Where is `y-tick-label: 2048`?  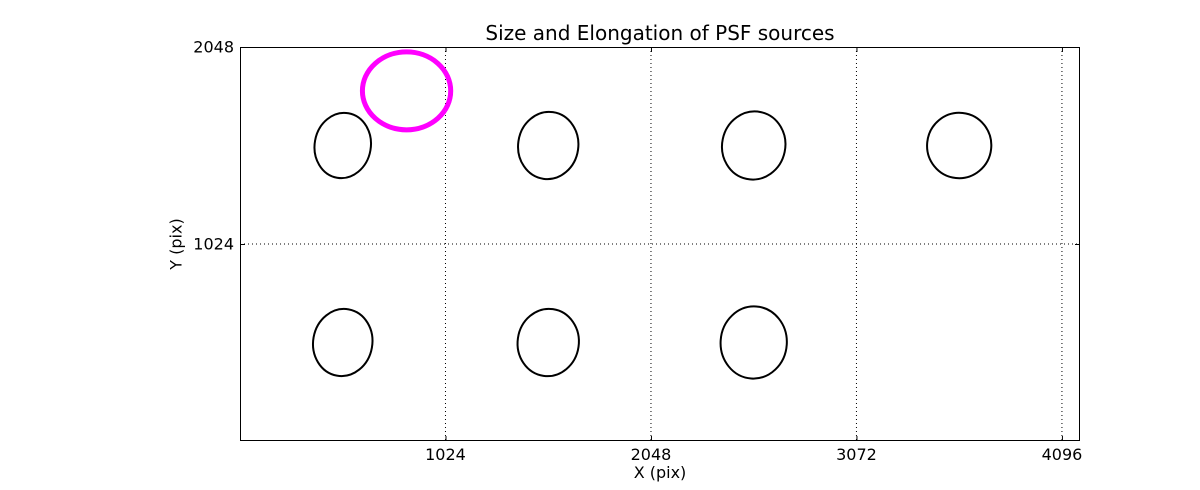 y-tick-label: 2048 is located at coordinates (213, 47).